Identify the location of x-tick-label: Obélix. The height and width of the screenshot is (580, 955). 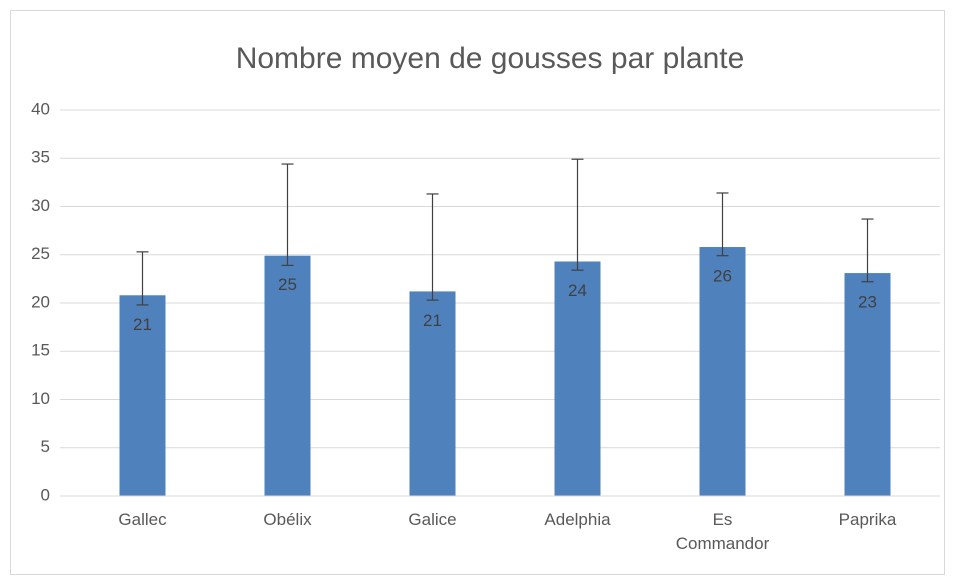
(287, 519).